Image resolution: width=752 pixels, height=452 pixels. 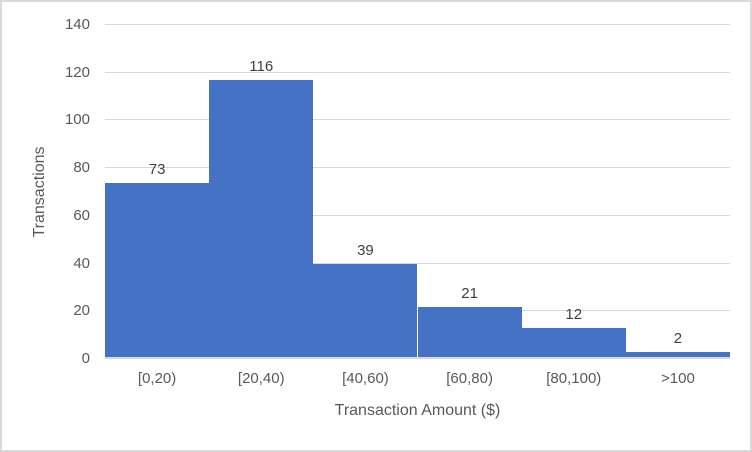 What do you see at coordinates (85, 358) in the screenshot?
I see `y-tick-label: 0` at bounding box center [85, 358].